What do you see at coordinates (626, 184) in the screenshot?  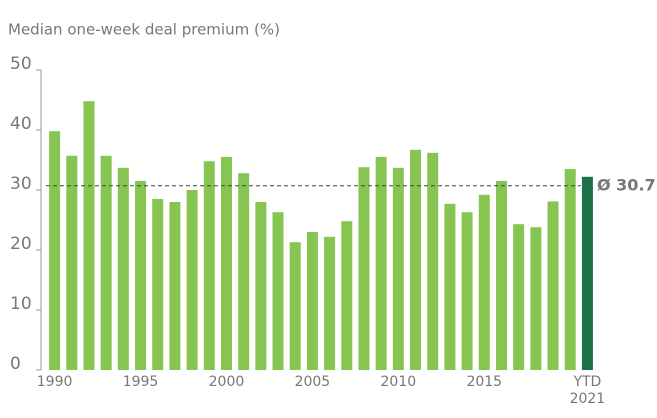 I see `average-label: Ø 30.7` at bounding box center [626, 184].